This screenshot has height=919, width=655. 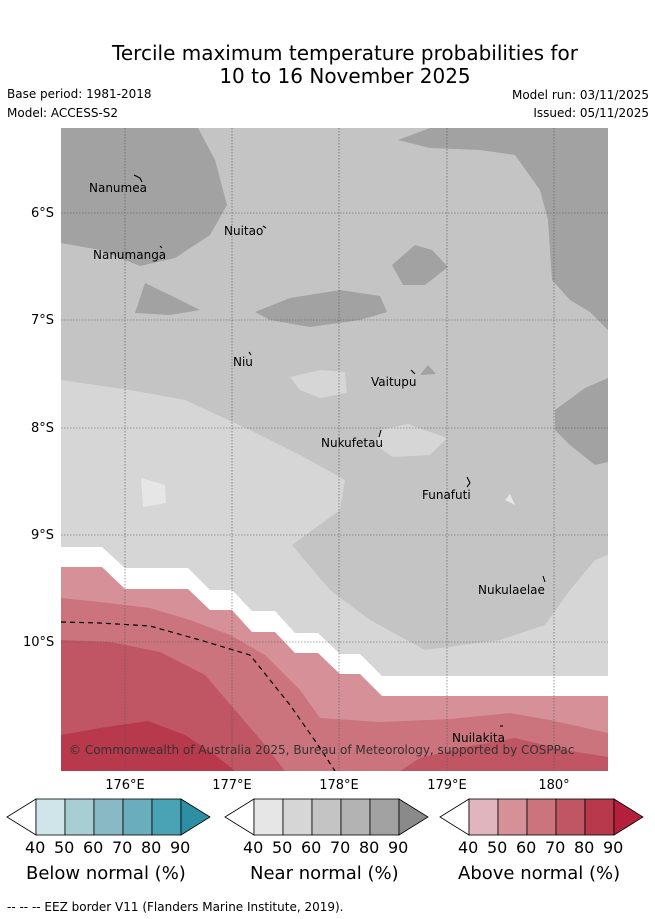 I want to click on above-normal-colorbar, so click(x=541, y=817).